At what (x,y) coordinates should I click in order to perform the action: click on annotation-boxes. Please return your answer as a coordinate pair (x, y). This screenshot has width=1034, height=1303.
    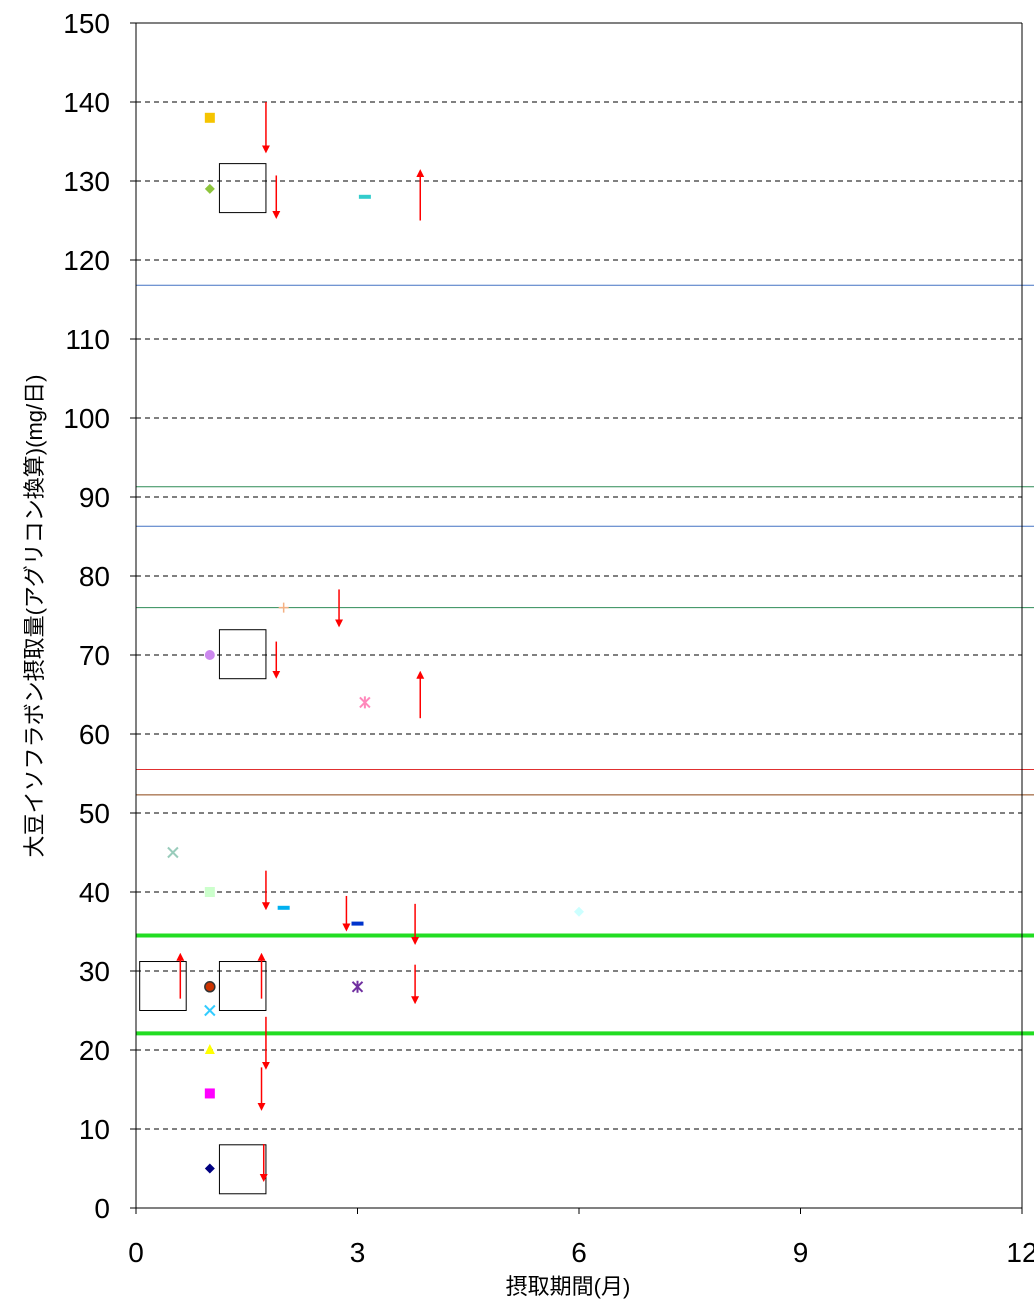
    Looking at the image, I should click on (203, 679).